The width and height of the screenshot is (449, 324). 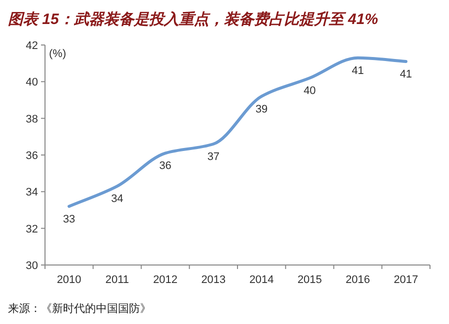 What do you see at coordinates (79, 308) in the screenshot?
I see `source-note: 来源：《新时代的中国国防》` at bounding box center [79, 308].